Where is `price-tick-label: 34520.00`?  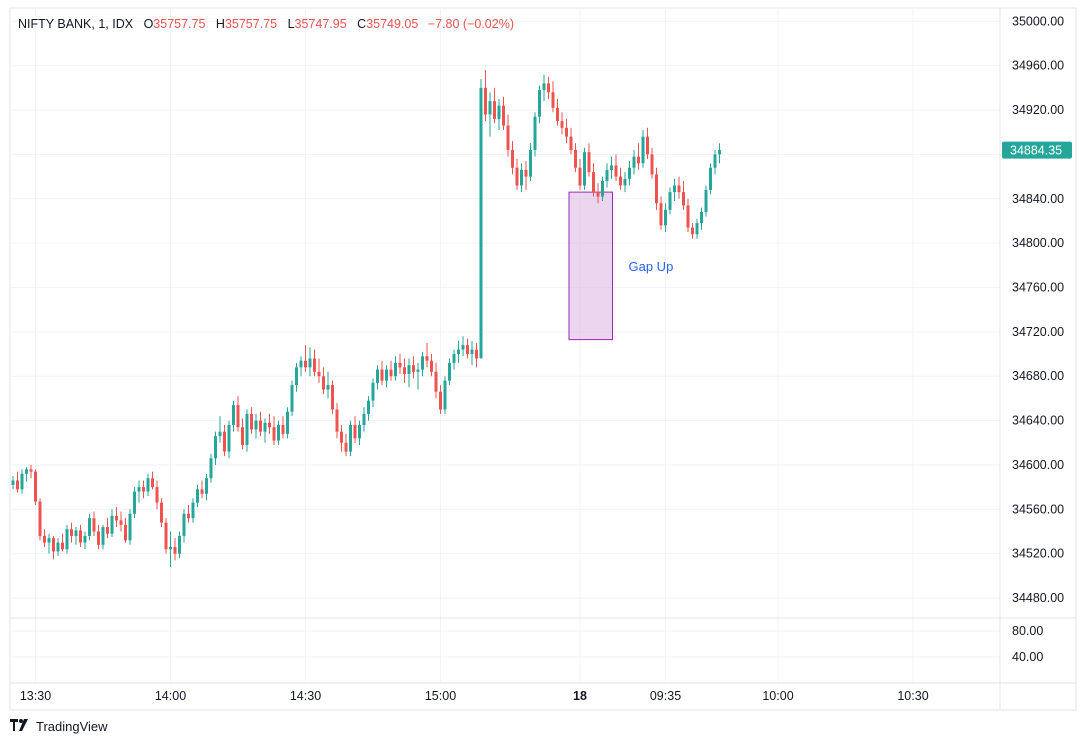
price-tick-label: 34520.00 is located at coordinates (1038, 554).